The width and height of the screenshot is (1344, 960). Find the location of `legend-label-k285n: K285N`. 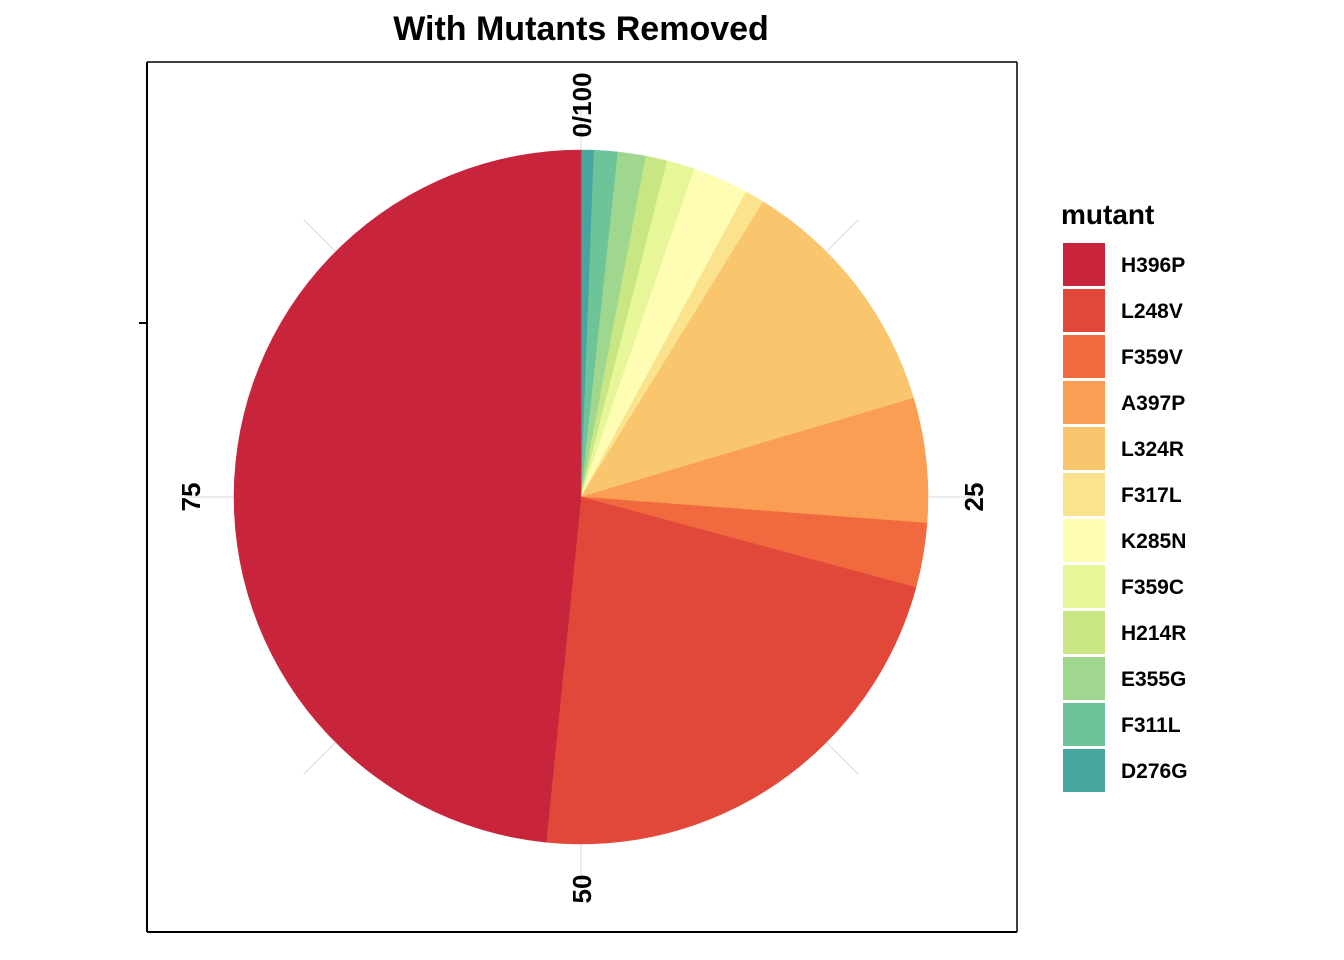

legend-label-k285n: K285N is located at coordinates (1153, 541).